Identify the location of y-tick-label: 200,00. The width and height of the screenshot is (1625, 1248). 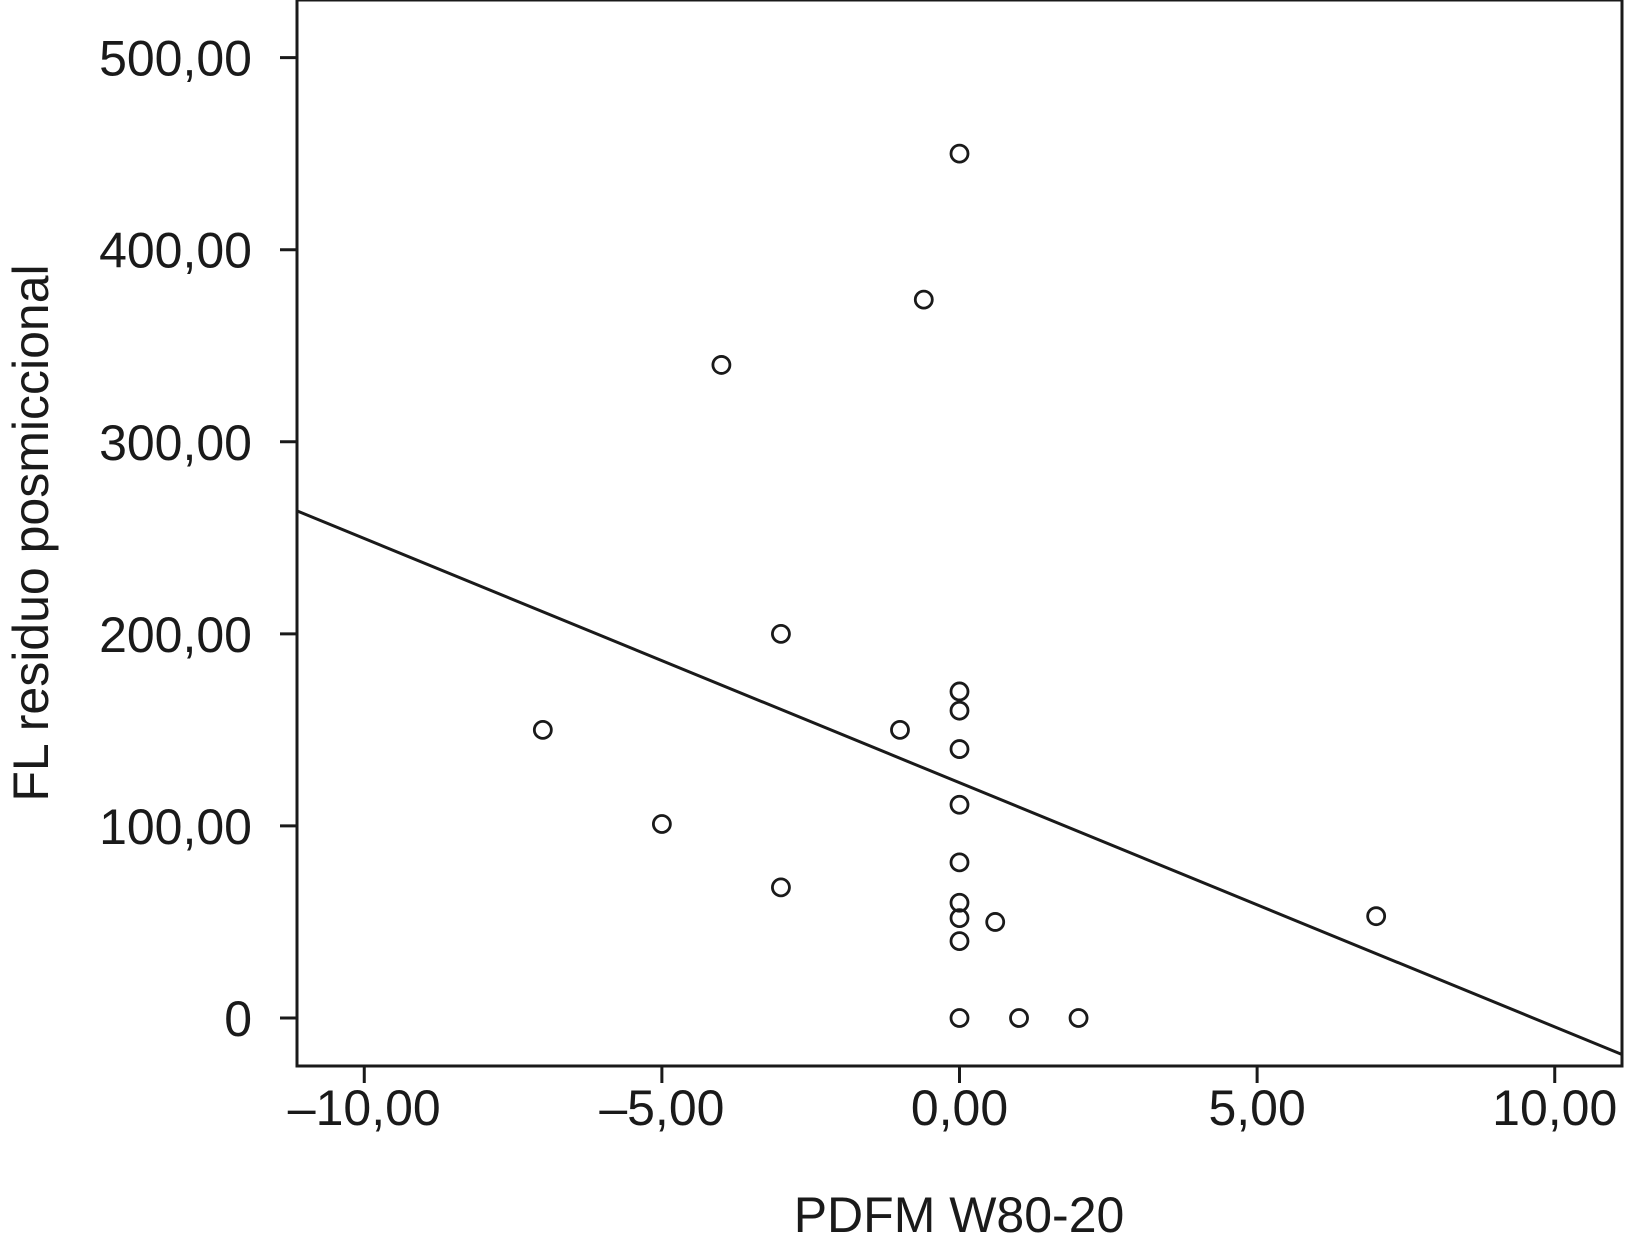
(175, 635).